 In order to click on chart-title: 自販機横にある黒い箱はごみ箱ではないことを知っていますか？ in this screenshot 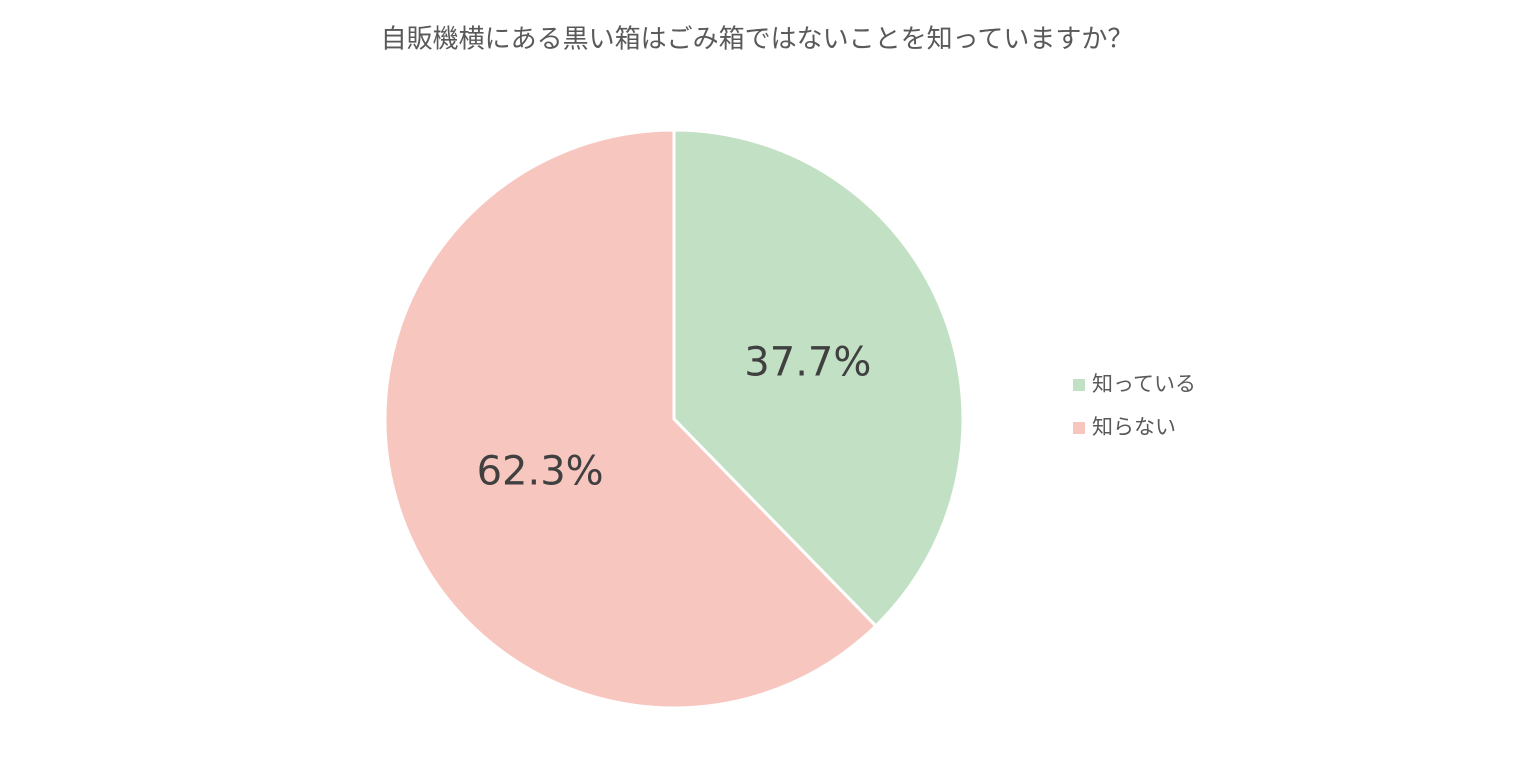, I will do `click(757, 40)`.